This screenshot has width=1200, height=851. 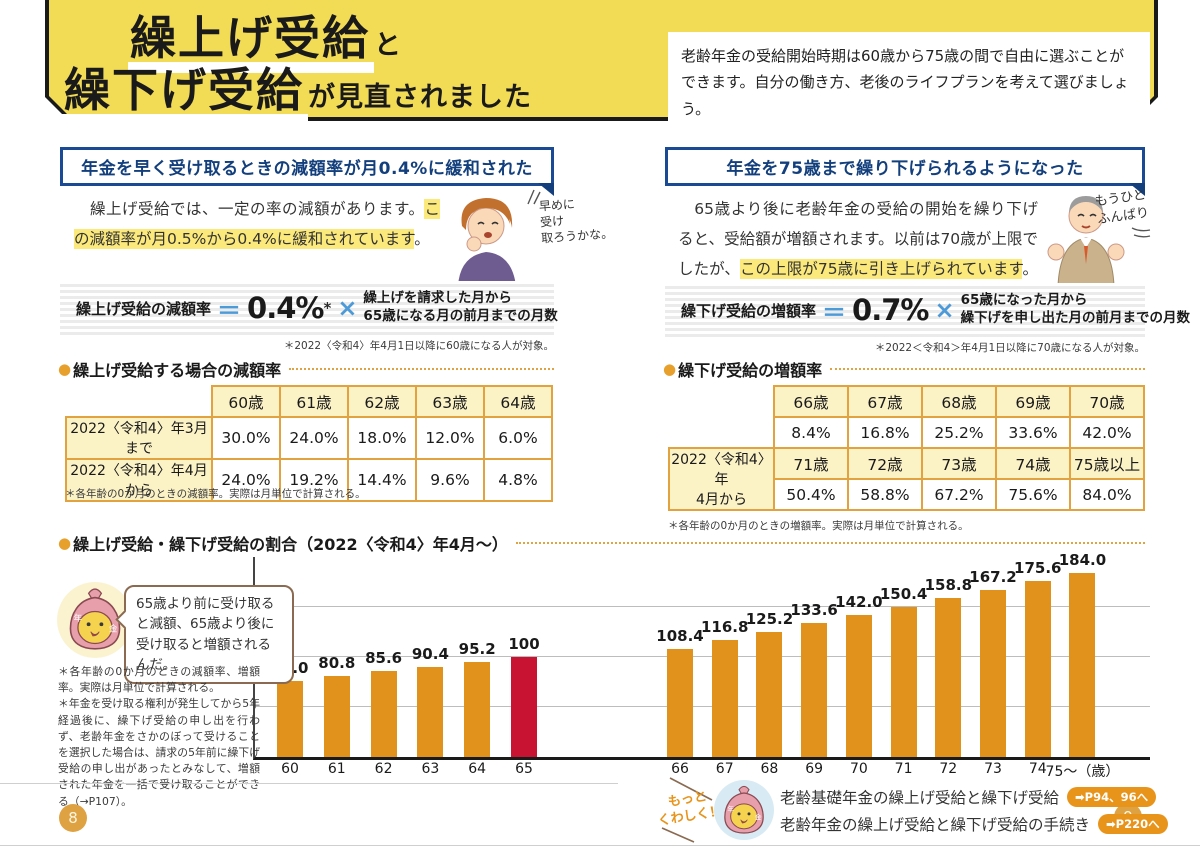 I want to click on mascot-speech-bubble: 65歳より前に受け取ると減額、65歳より後に受け取ると増額されるんだ。, so click(x=209, y=634).